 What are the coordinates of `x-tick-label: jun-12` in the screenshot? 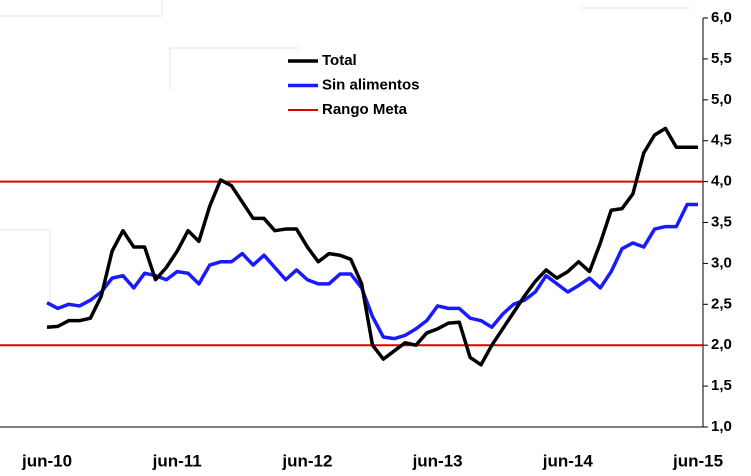 It's located at (306, 460).